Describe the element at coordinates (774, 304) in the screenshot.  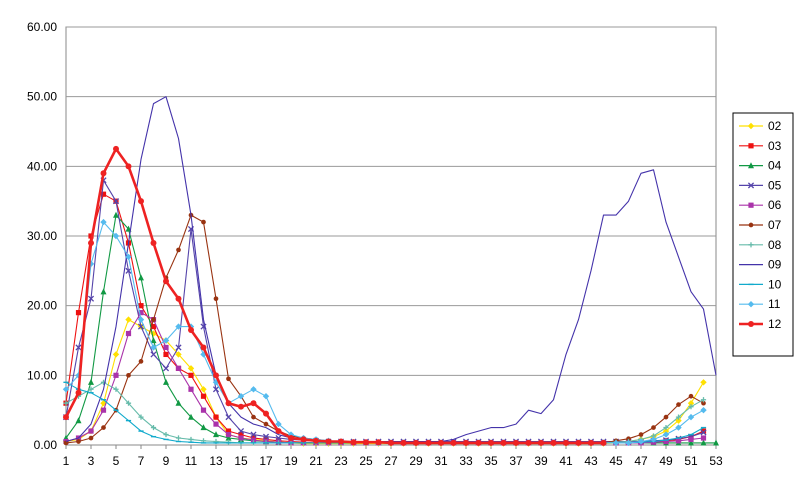
I see `legend-label-11: 11` at that location.